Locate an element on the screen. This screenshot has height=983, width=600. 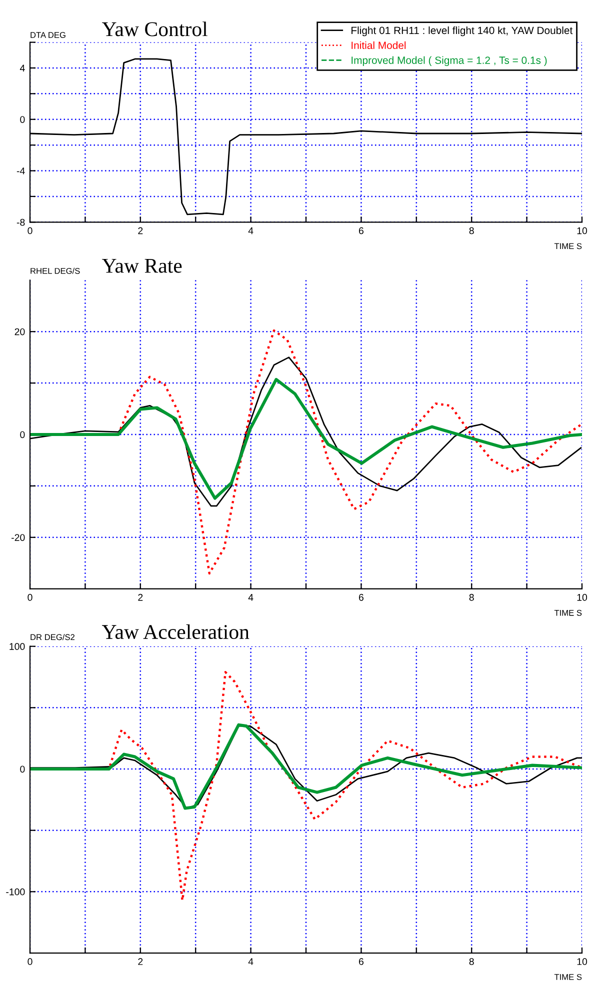
line-series is located at coordinates (306, 439).